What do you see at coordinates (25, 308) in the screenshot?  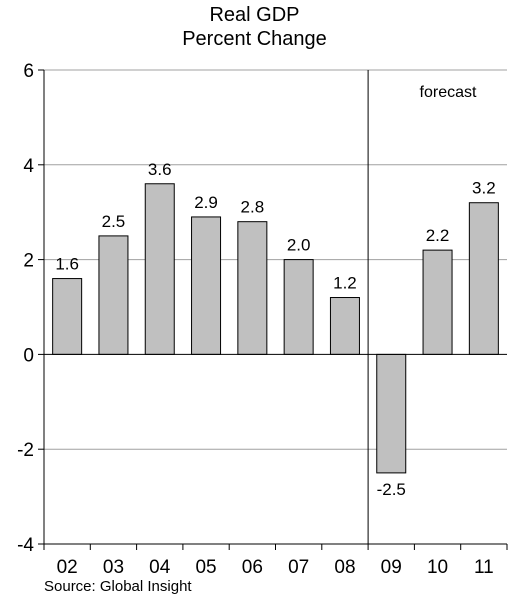 I see `y-tick-labels: -4 -2 0 2 4 6` at bounding box center [25, 308].